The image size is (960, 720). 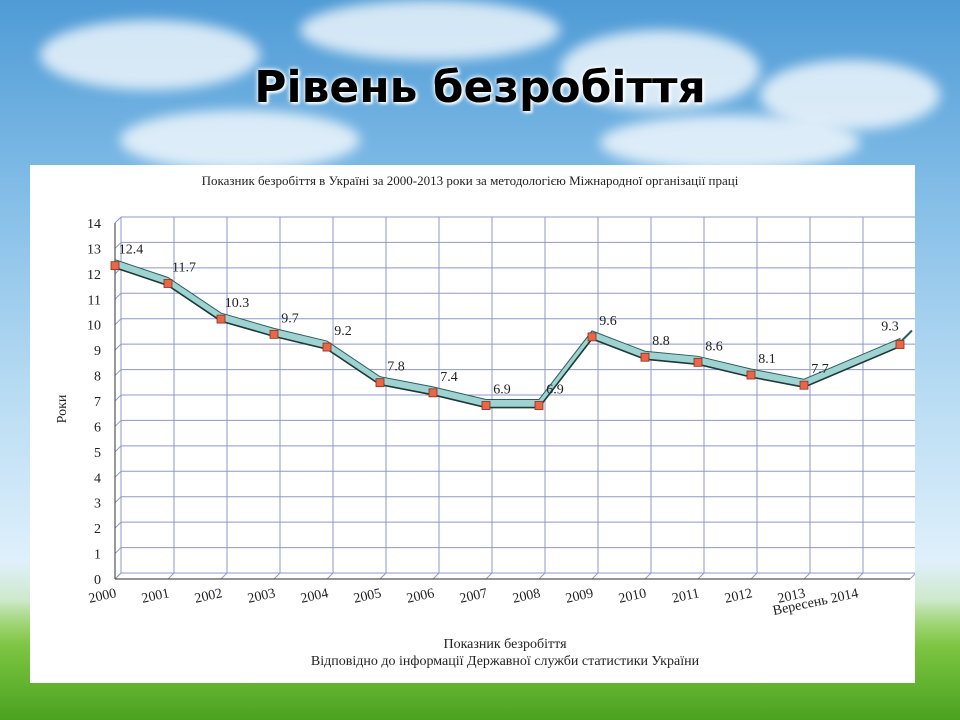 What do you see at coordinates (62, 408) in the screenshot?
I see `y-axis-label: Роки` at bounding box center [62, 408].